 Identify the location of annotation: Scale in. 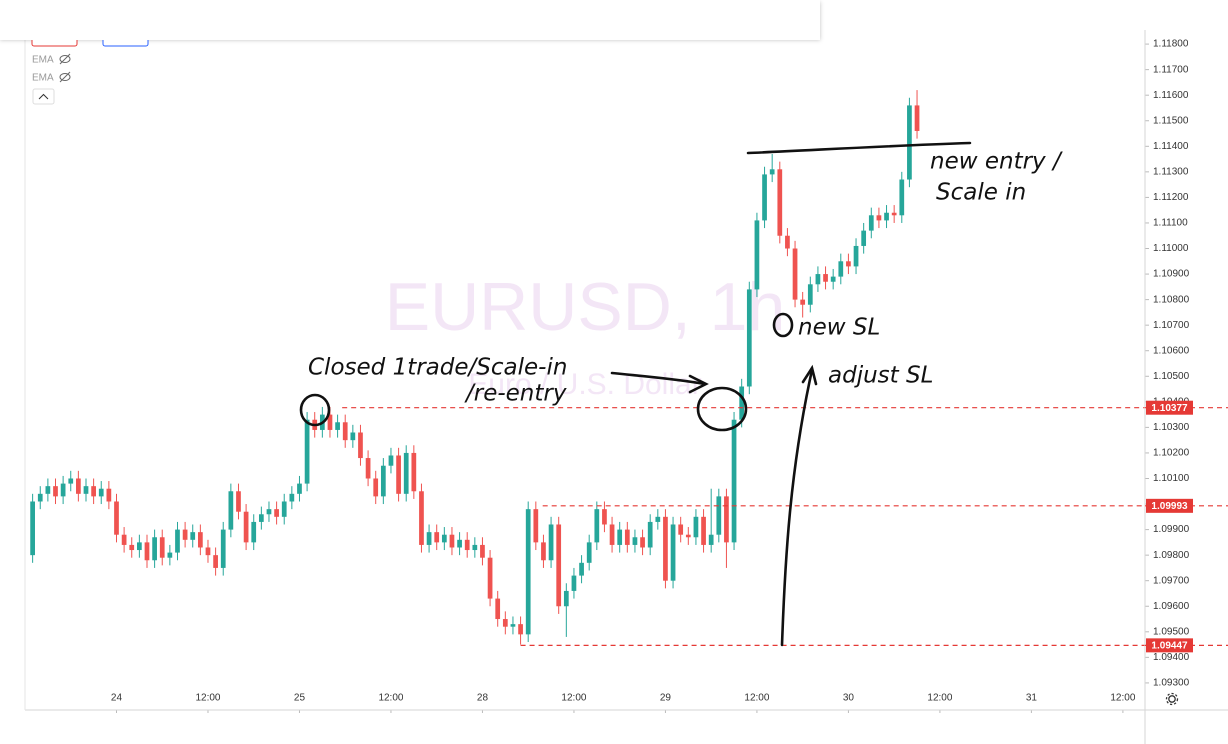
(981, 193).